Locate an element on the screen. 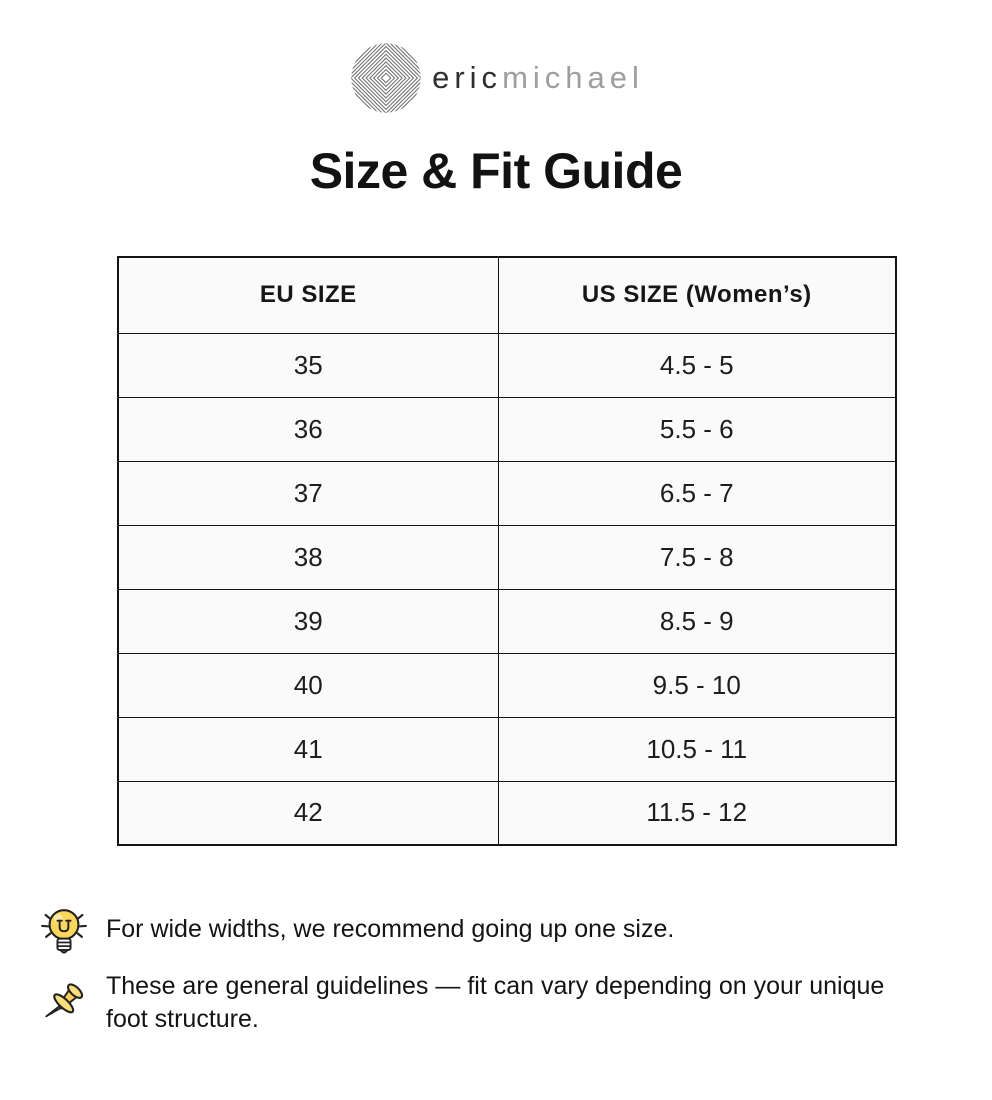  us-size-cell: 8.5 - 9 is located at coordinates (697, 621).